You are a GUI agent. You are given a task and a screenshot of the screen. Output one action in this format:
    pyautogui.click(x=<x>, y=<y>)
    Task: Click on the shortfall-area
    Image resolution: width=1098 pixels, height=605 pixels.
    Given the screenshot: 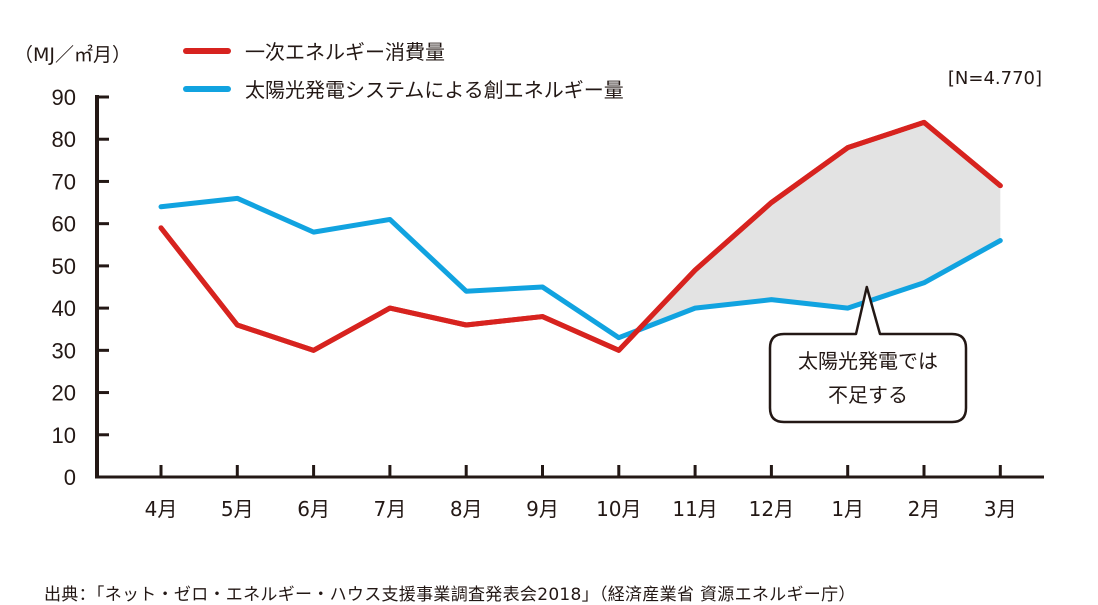 What is the action you would take?
    pyautogui.click(x=819, y=226)
    